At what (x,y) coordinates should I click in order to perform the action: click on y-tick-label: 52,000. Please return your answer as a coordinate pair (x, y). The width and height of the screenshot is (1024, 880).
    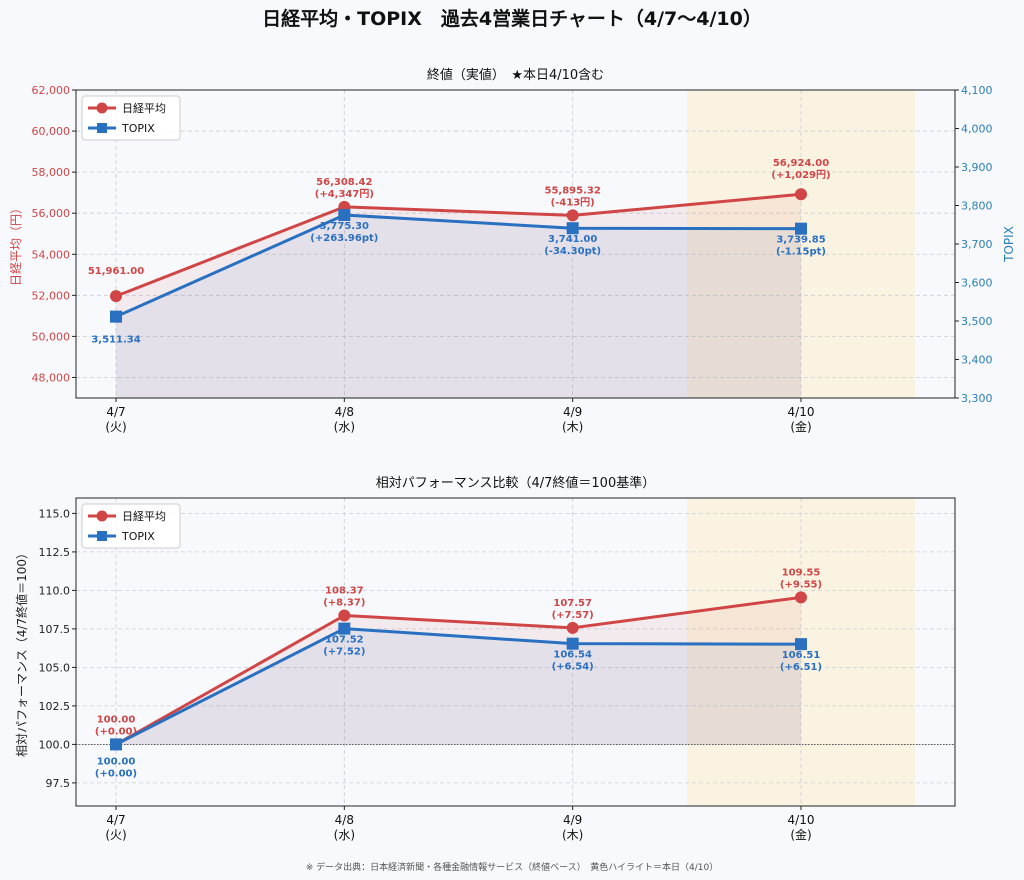
    Looking at the image, I should click on (51, 295).